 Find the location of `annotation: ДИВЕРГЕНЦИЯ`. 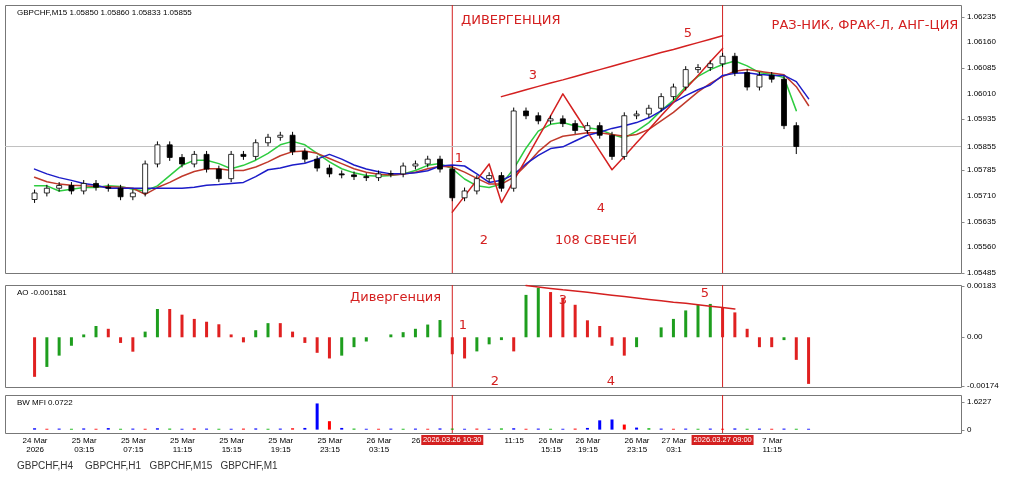

annotation: ДИВЕРГЕНЦИЯ is located at coordinates (511, 19).